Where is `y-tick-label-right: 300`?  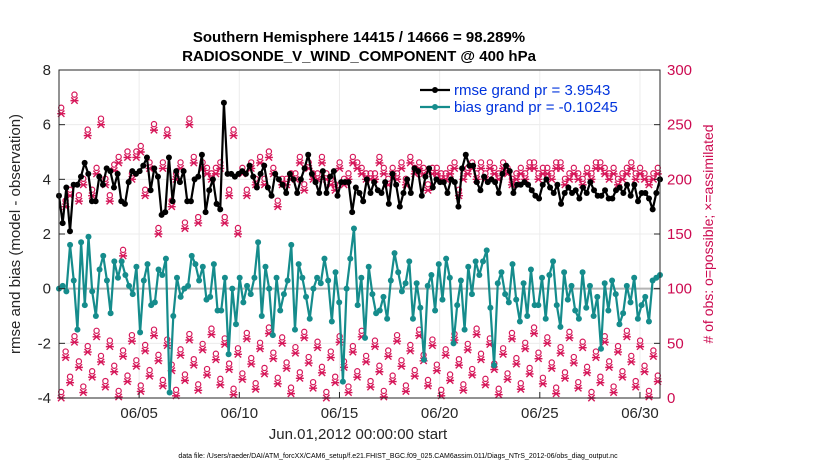 y-tick-label-right: 300 is located at coordinates (679, 70).